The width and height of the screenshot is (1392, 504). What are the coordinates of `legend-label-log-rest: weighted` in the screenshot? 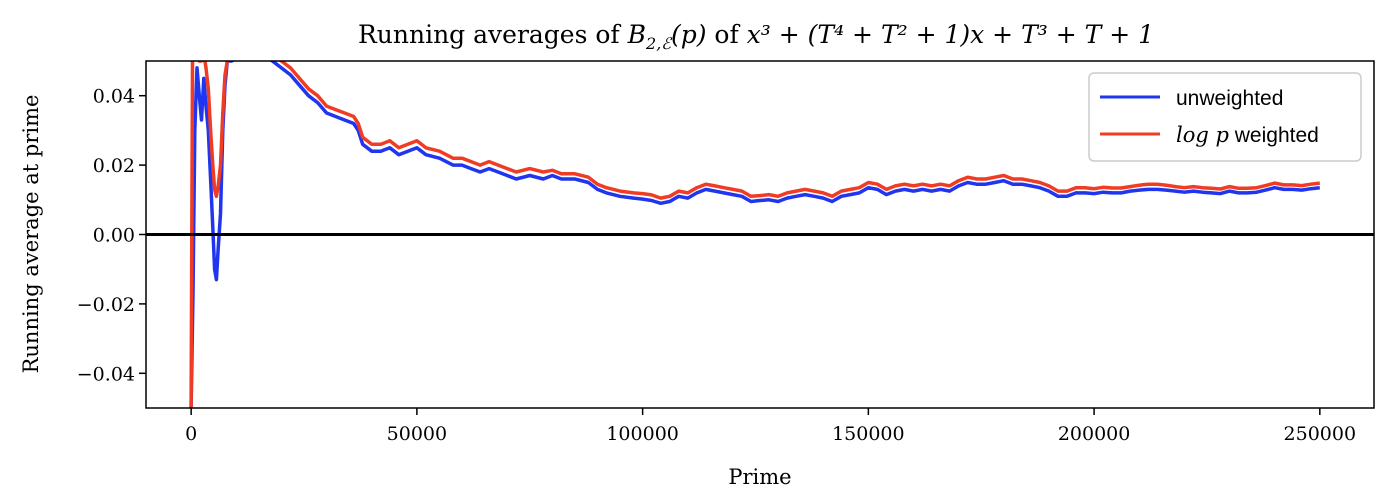 It's located at (1274, 135).